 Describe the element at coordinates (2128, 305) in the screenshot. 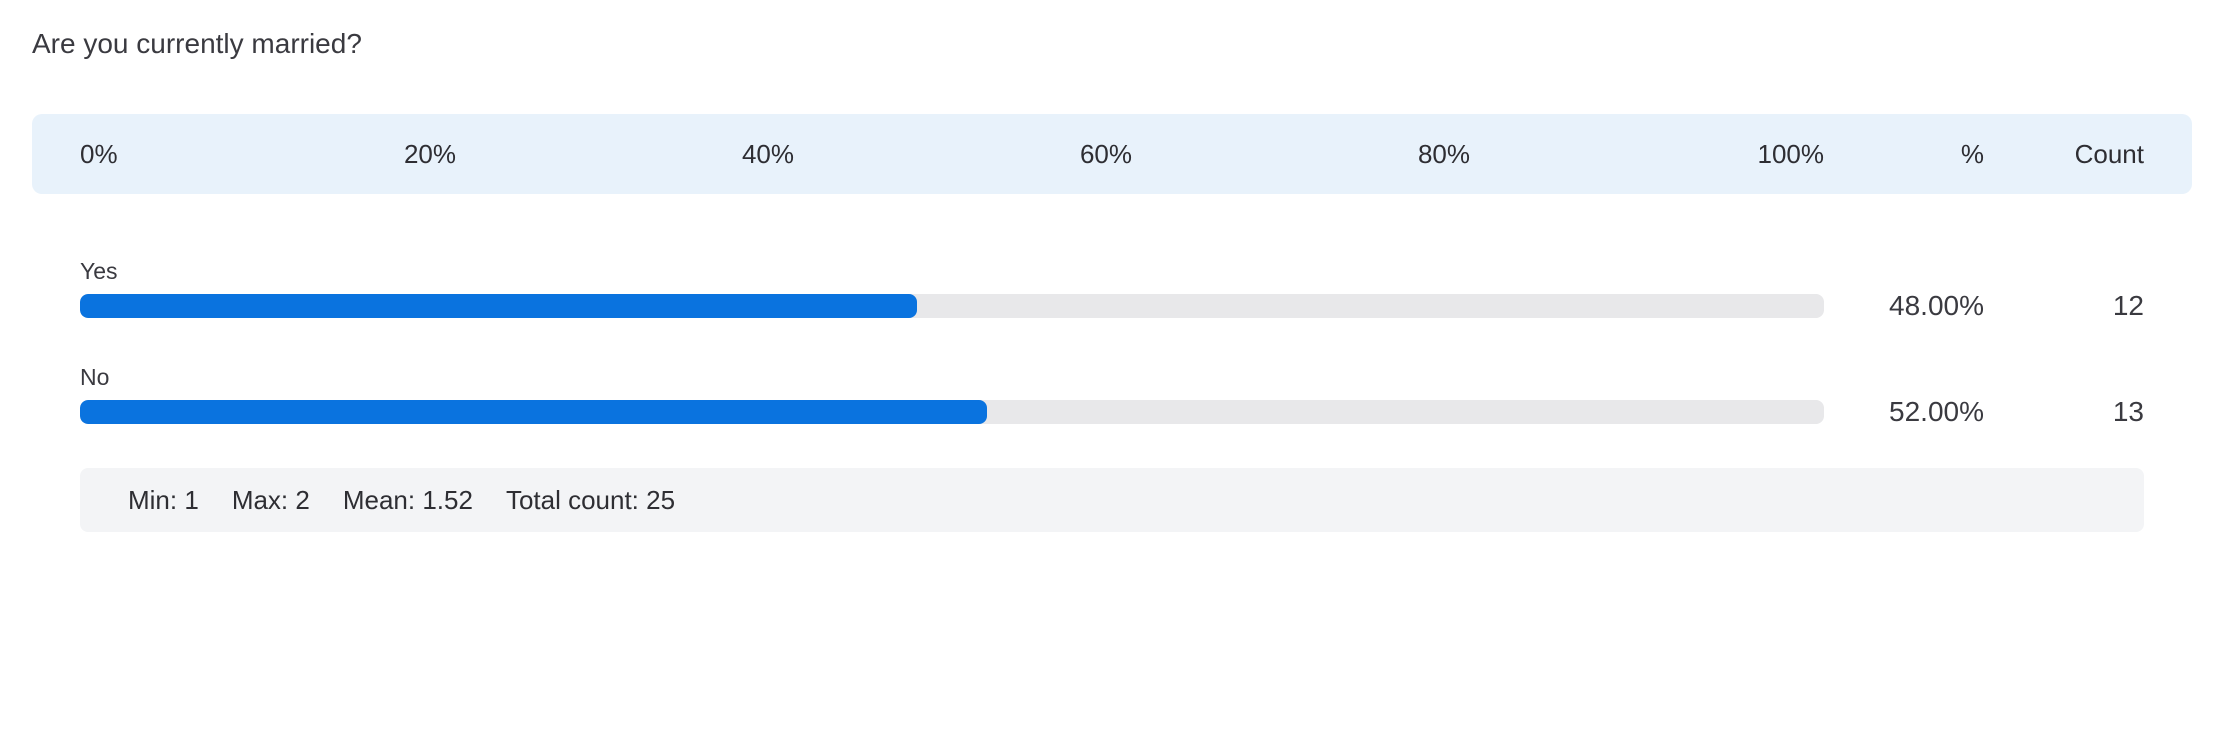

I see `count-value-yes: 12` at that location.